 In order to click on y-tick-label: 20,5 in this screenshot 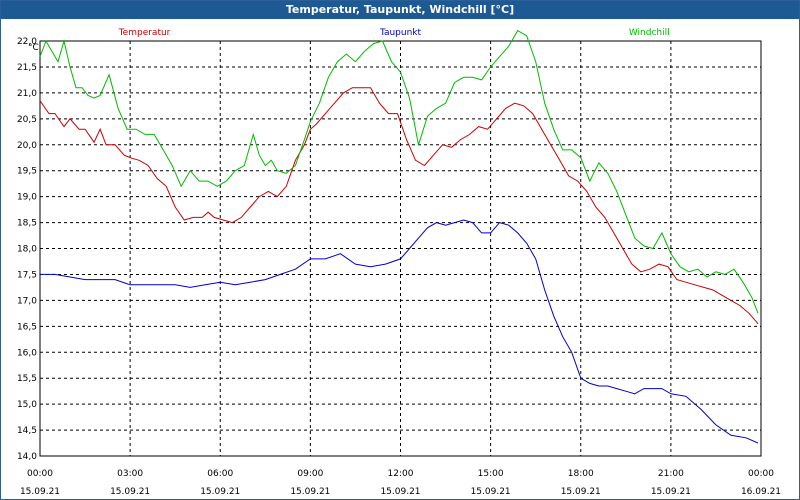, I will do `click(27, 120)`.